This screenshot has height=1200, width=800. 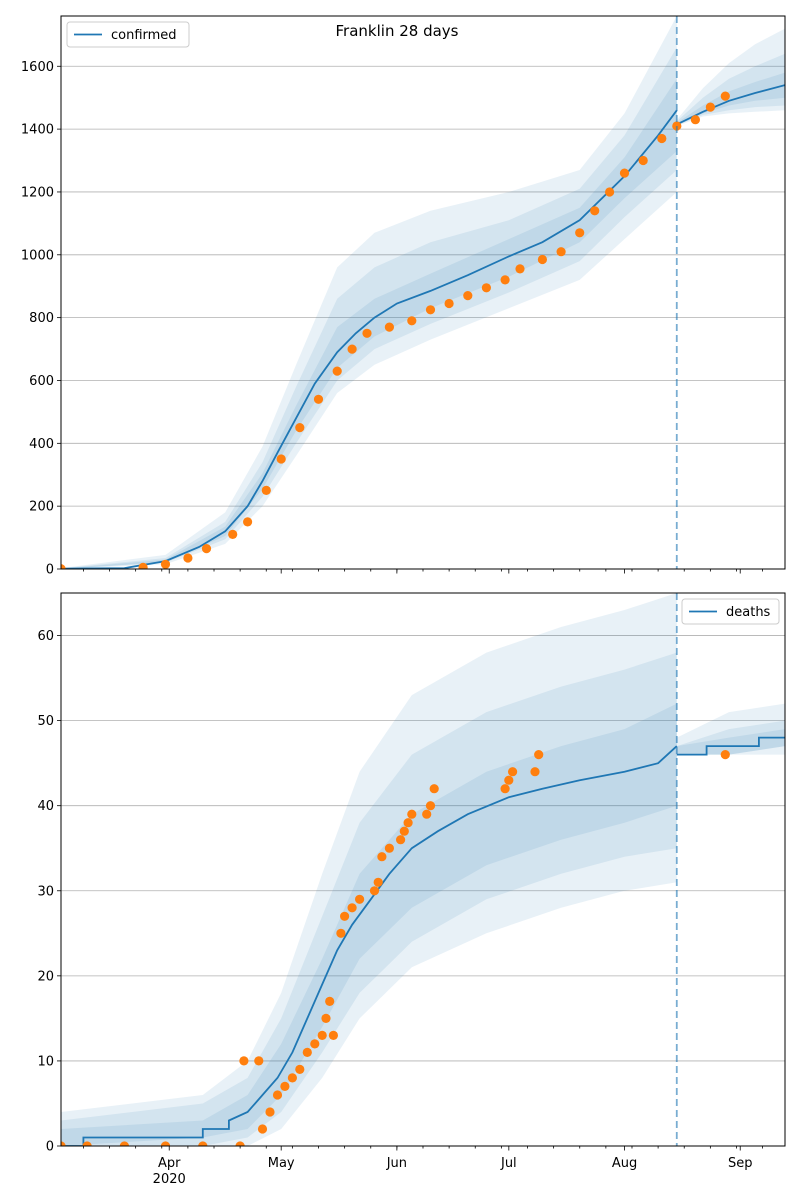 I want to click on y-tick-label: 200, so click(x=41, y=507).